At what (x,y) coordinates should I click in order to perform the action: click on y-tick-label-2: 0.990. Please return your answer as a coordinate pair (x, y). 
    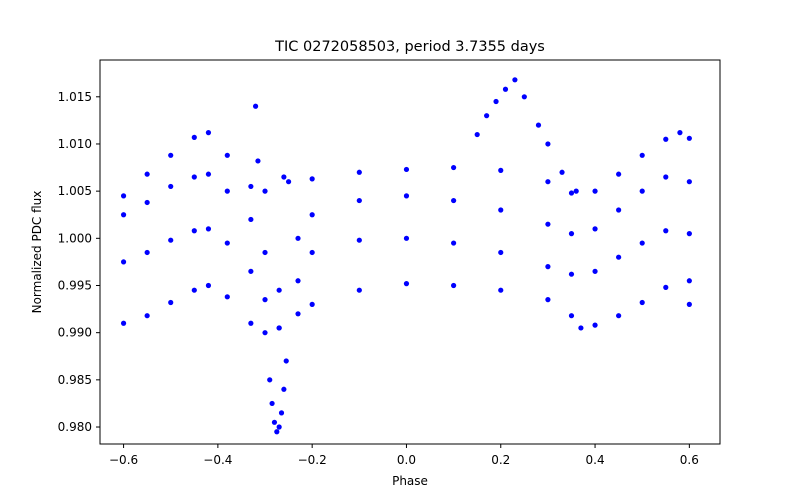
    Looking at the image, I should click on (75, 333).